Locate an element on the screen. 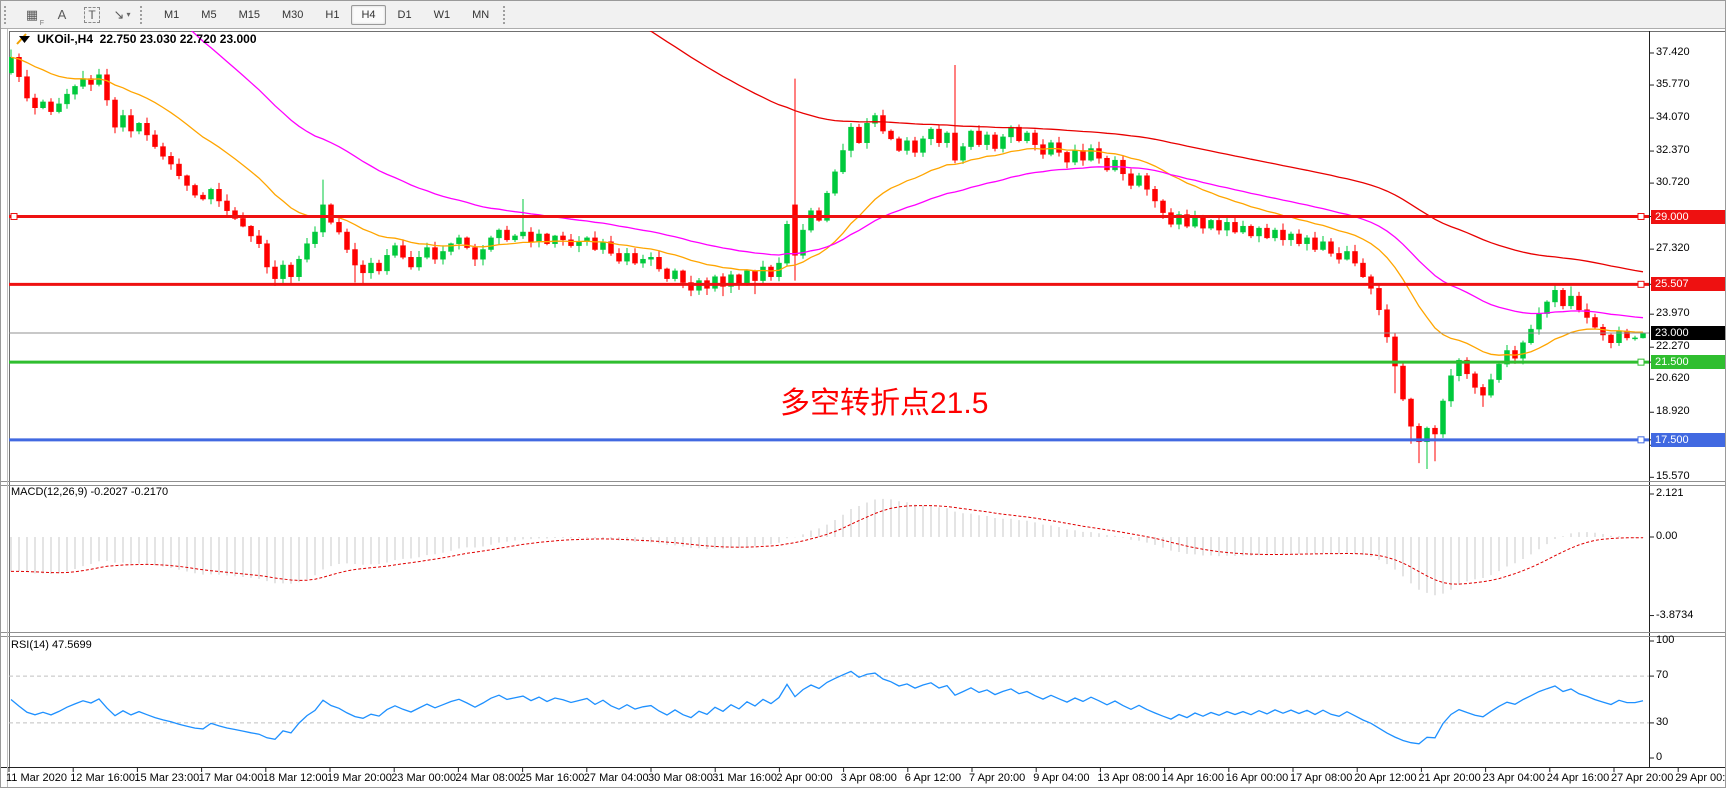 This screenshot has height=788, width=1726. price-tick-label: 18.920 is located at coordinates (1673, 411).